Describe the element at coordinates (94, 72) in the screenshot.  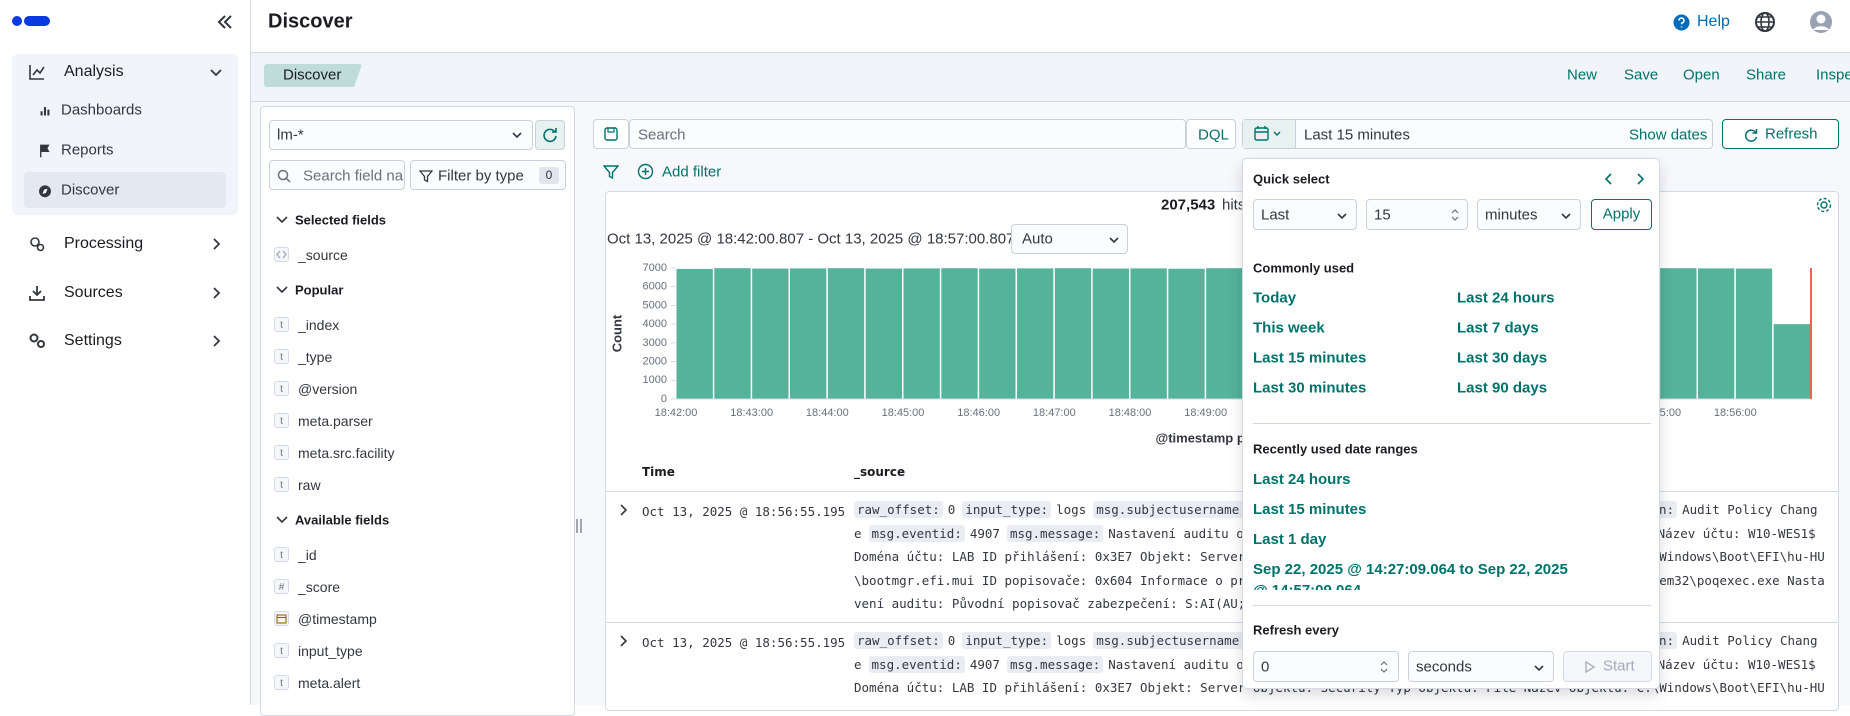
I see `nav-group: Analysis` at that location.